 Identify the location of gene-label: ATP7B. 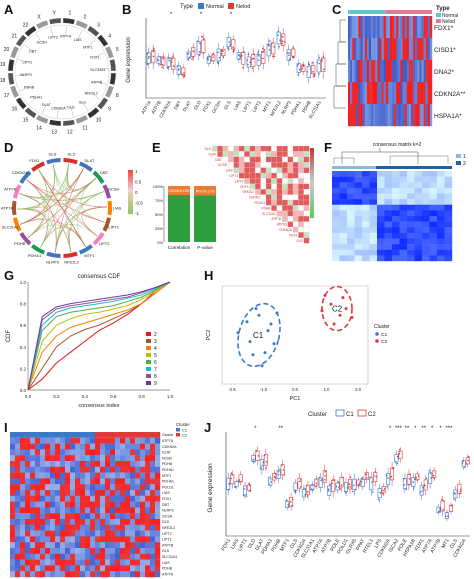
(97, 82).